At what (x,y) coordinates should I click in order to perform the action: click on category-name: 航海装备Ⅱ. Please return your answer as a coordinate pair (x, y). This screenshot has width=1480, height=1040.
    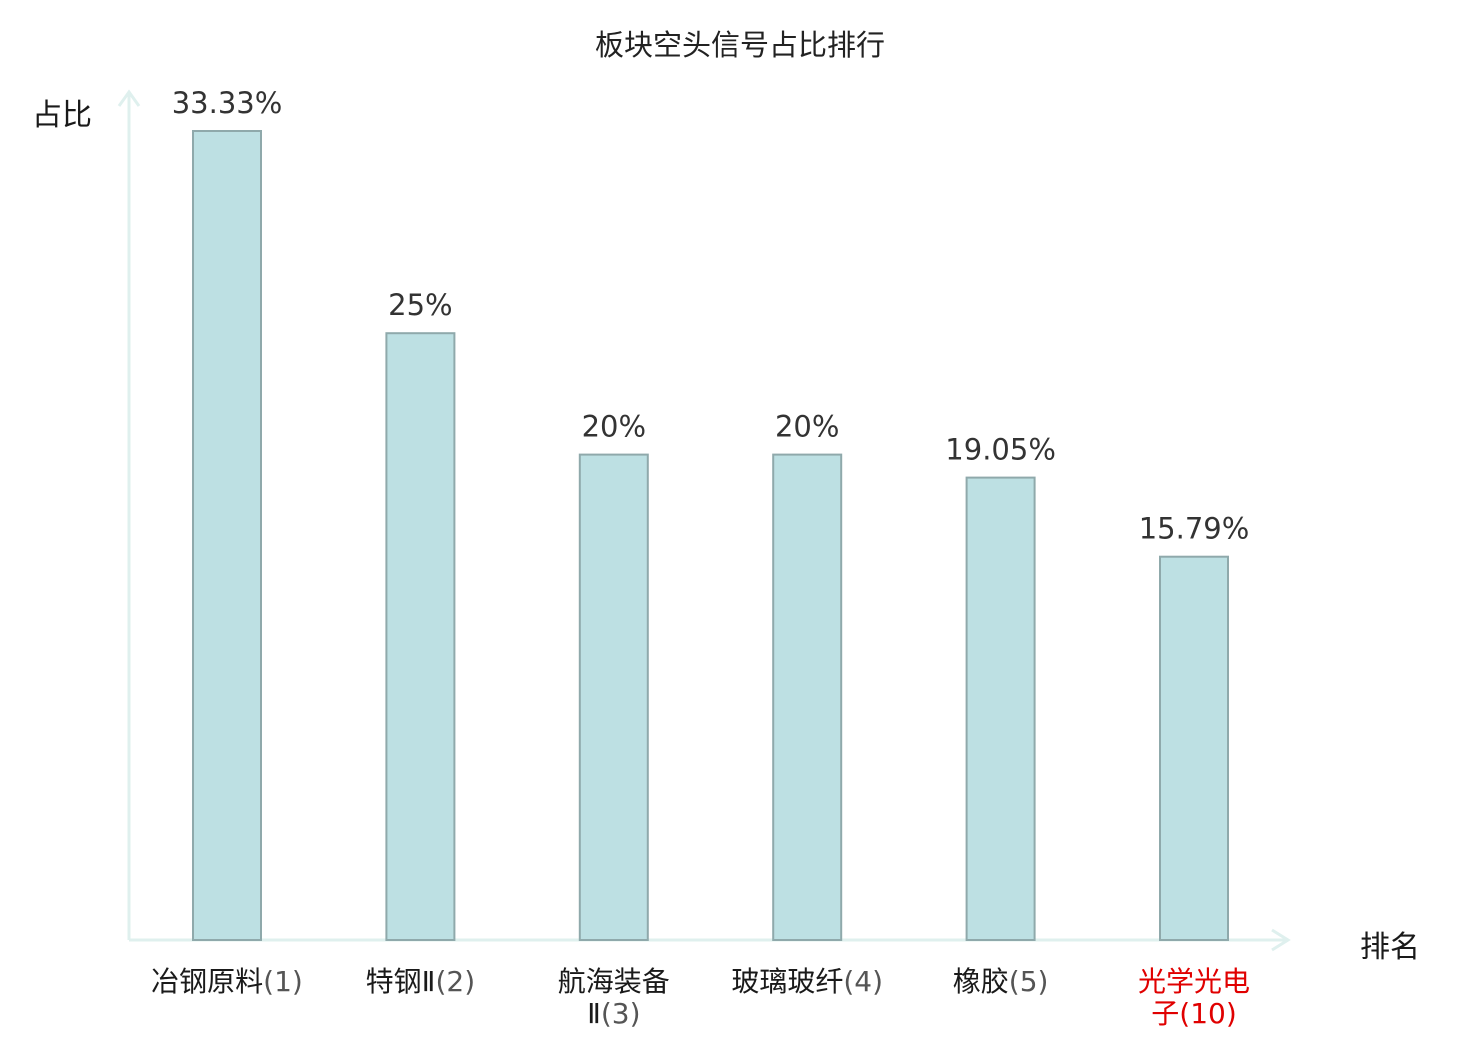
    Looking at the image, I should click on (613, 997).